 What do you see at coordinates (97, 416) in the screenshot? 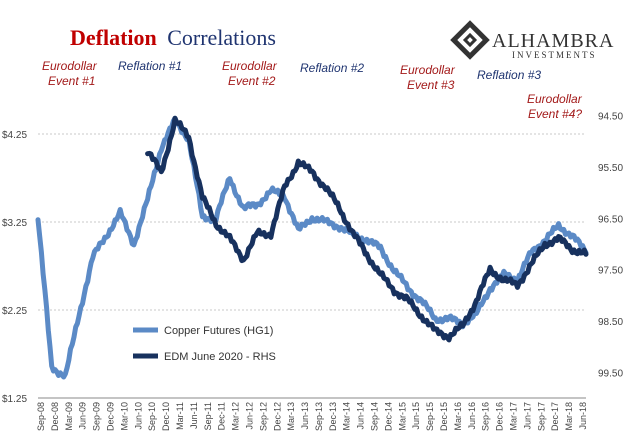
I see `x-tick-label: Sep-09` at bounding box center [97, 416].